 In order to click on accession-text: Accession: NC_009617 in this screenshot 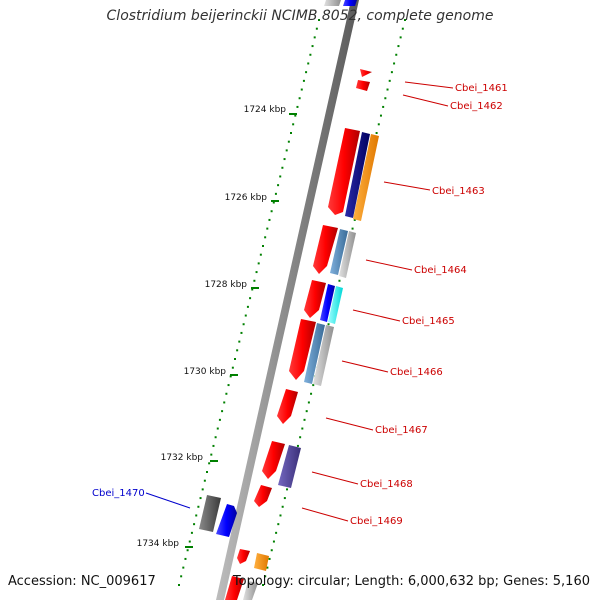, I will do `click(82, 581)`.